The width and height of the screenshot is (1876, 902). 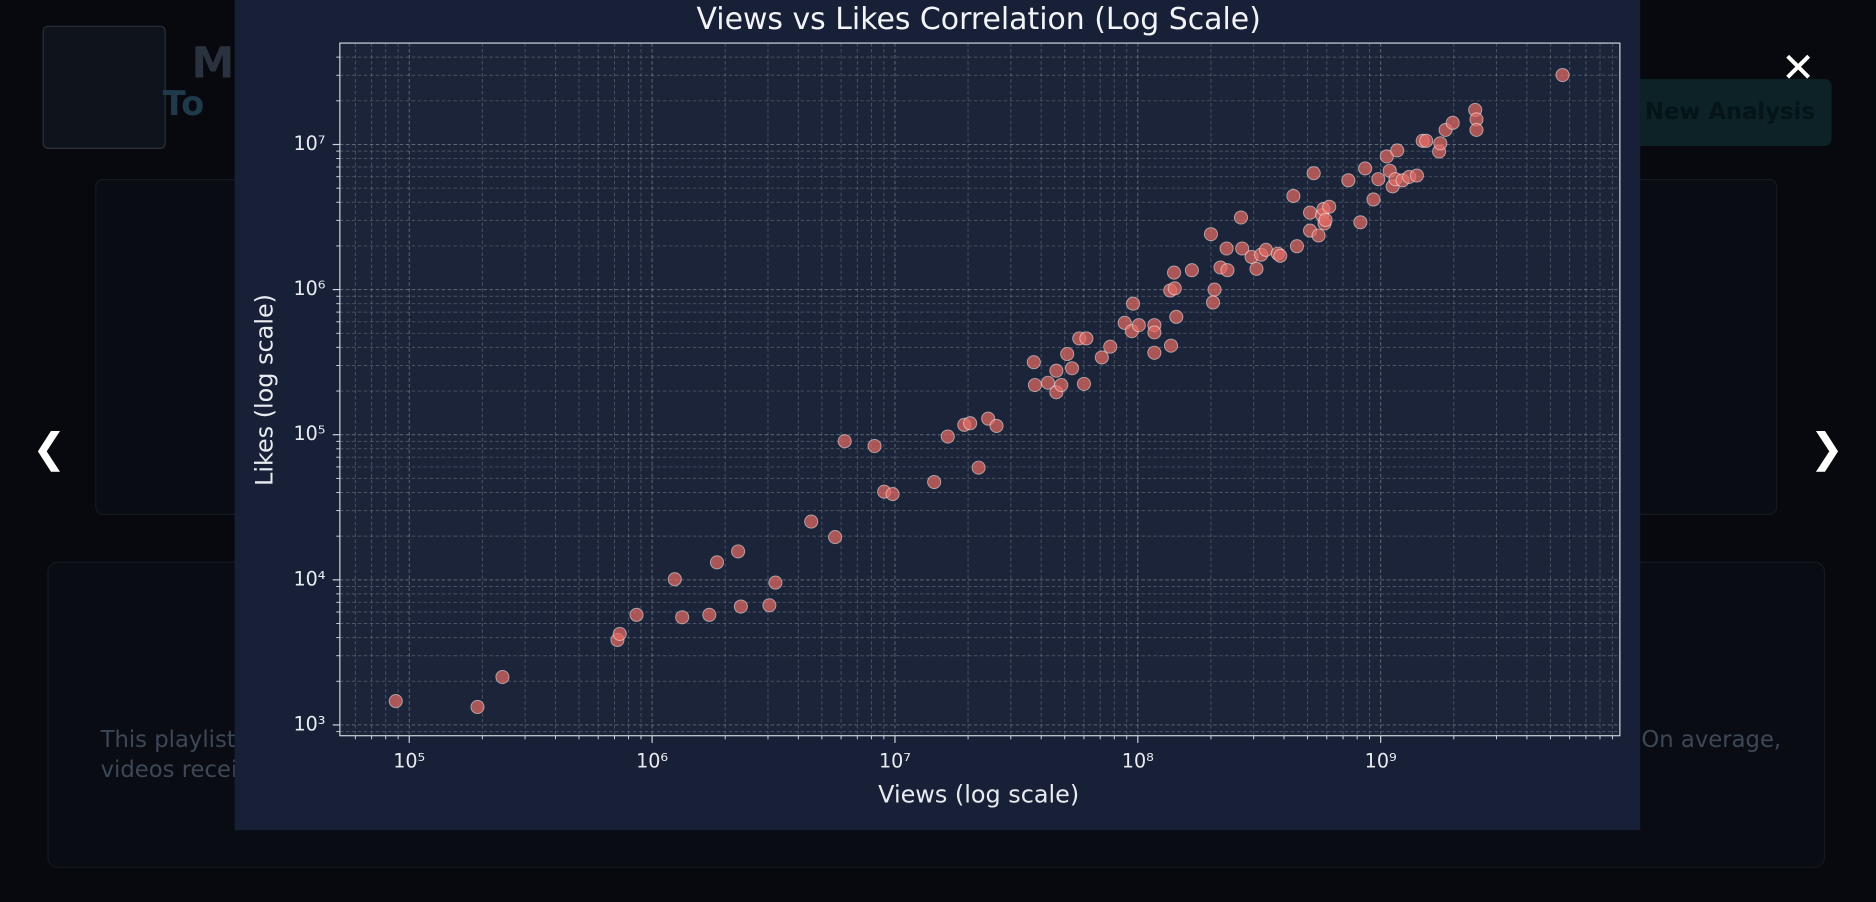 What do you see at coordinates (895, 761) in the screenshot?
I see `x-tick-label: 10⁷` at bounding box center [895, 761].